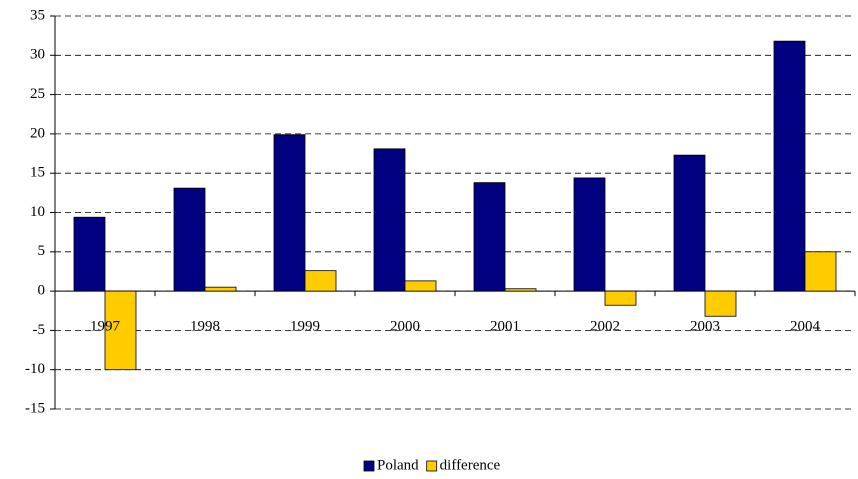  What do you see at coordinates (37, 133) in the screenshot?
I see `y-tick-label: 20` at bounding box center [37, 133].